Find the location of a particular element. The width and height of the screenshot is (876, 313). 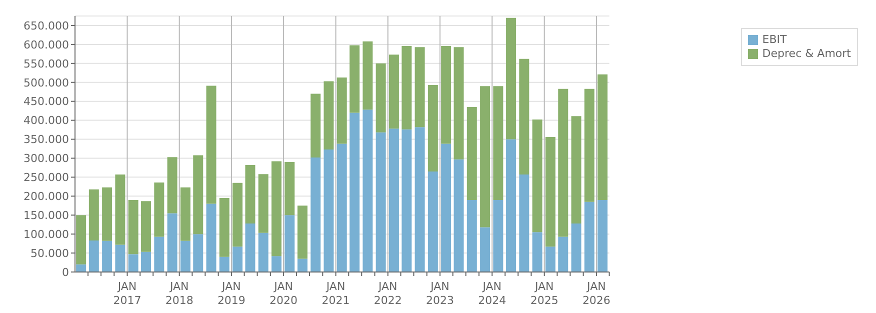

x-tick-label: JAN 2019 is located at coordinates (231, 293).